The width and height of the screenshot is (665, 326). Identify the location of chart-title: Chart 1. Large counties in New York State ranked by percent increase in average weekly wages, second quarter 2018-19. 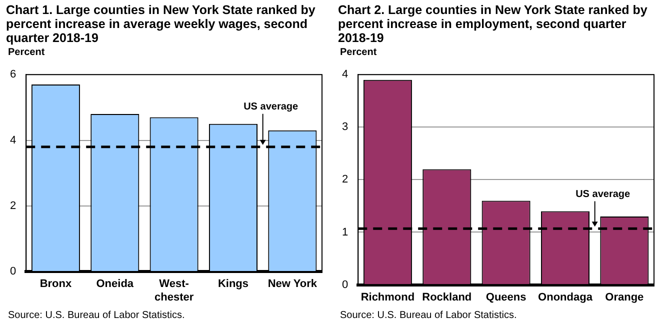
(160, 24).